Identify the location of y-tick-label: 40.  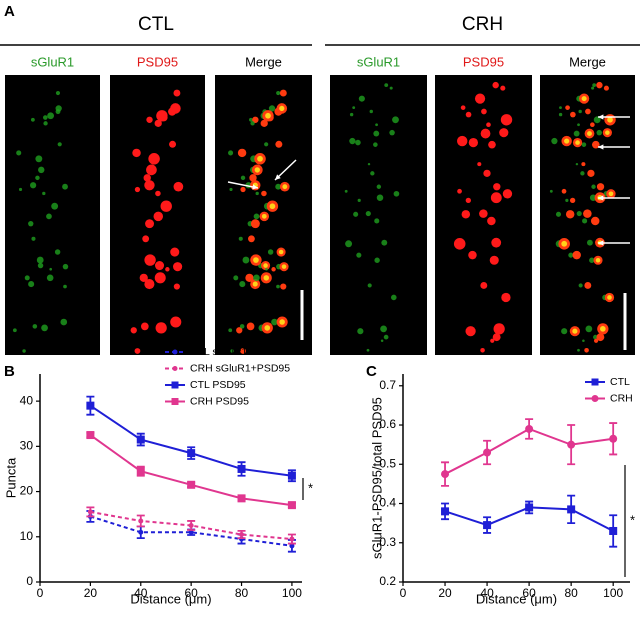
(27, 400).